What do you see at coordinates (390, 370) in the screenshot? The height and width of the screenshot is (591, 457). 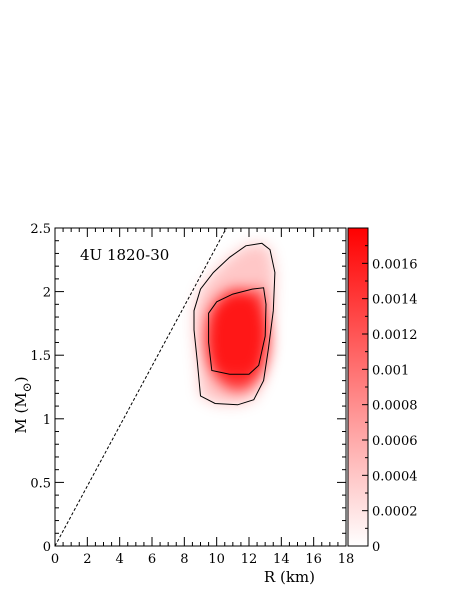 I see `colorbar-tick-label: 0.001` at bounding box center [390, 370].